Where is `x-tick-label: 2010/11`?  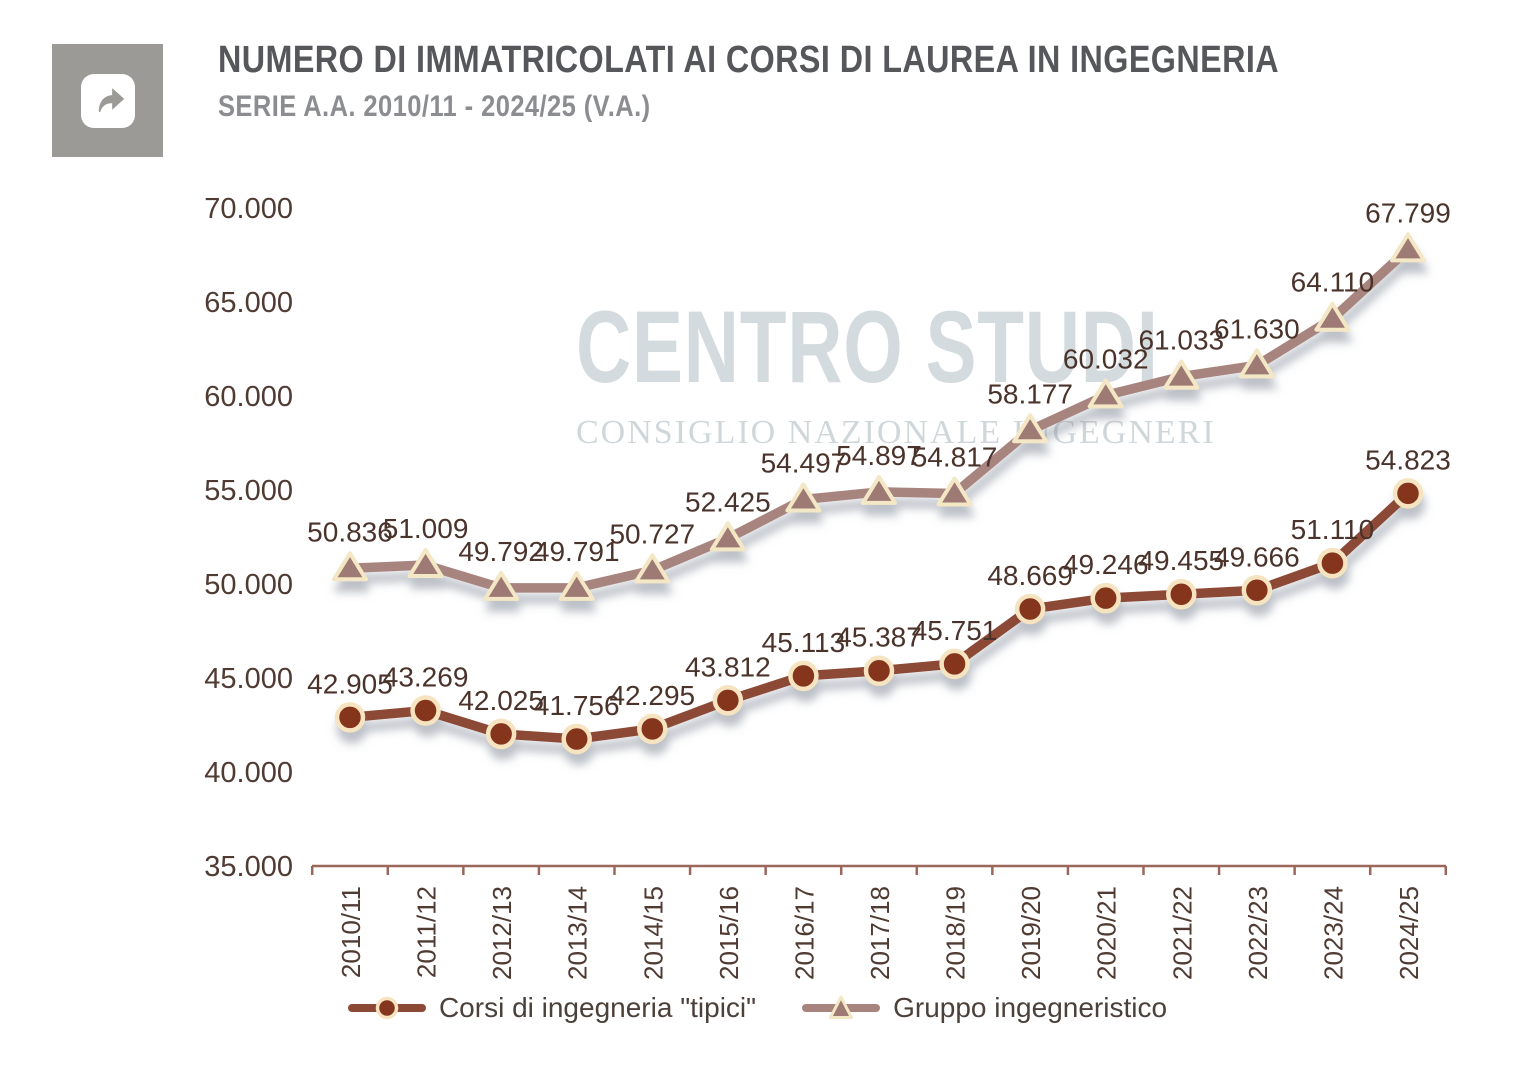 x-tick-label: 2010/11 is located at coordinates (351, 932).